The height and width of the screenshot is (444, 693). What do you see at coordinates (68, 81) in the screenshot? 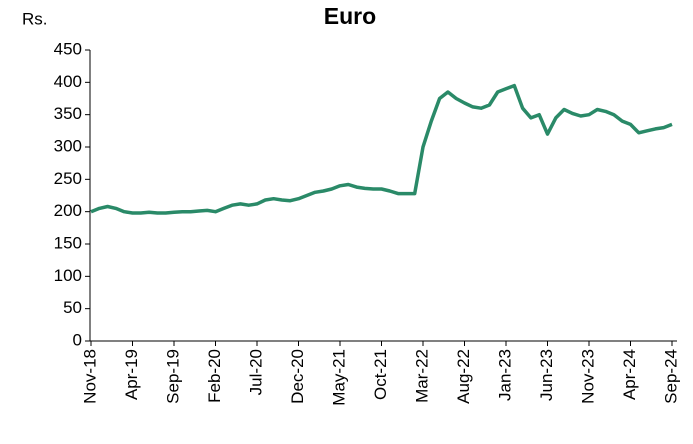
I see `y-tick-label: 400` at bounding box center [68, 81].